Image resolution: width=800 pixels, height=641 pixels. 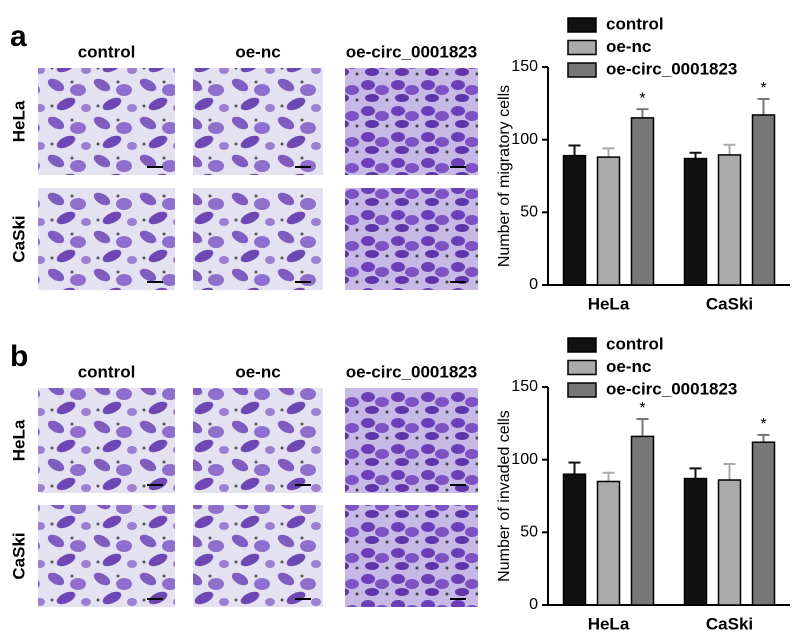 What do you see at coordinates (504, 176) in the screenshot?
I see `y-axis-label: Number of migratory cells` at bounding box center [504, 176].